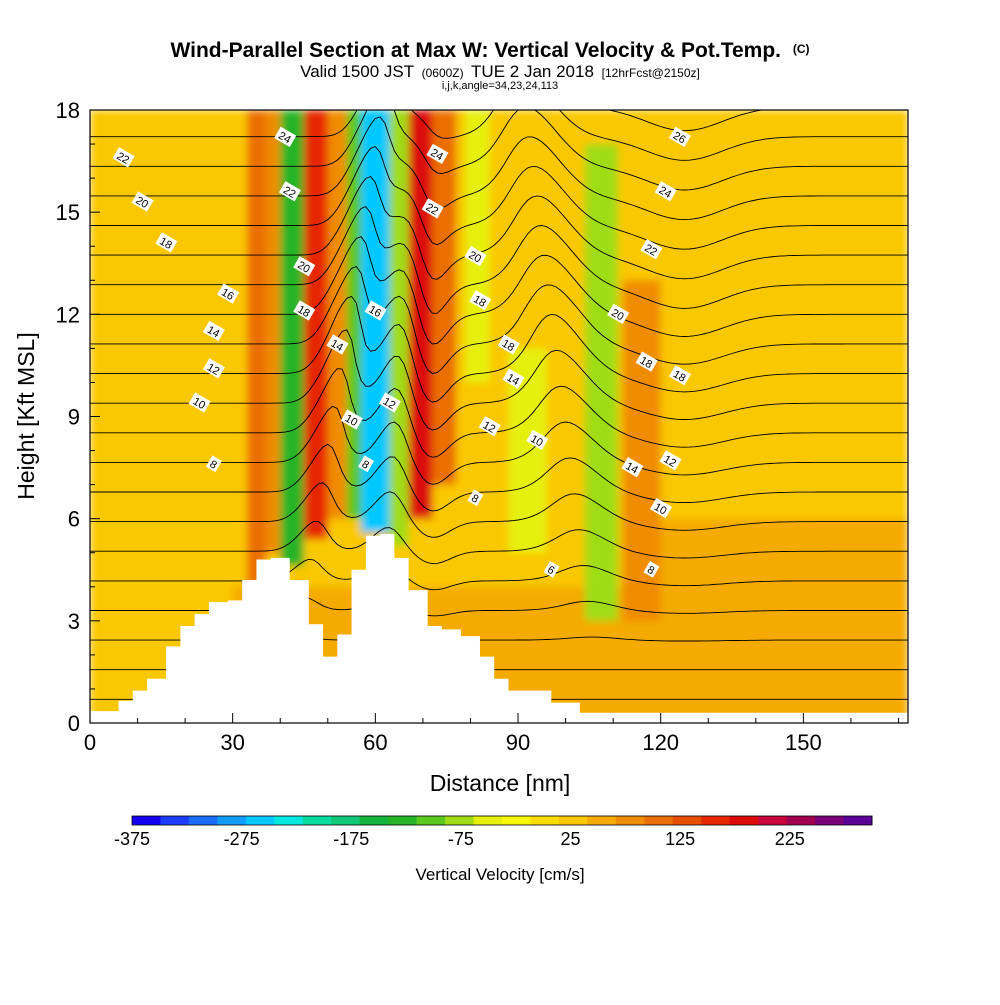  What do you see at coordinates (436, 155) in the screenshot?
I see `svg-text: 24` at bounding box center [436, 155].